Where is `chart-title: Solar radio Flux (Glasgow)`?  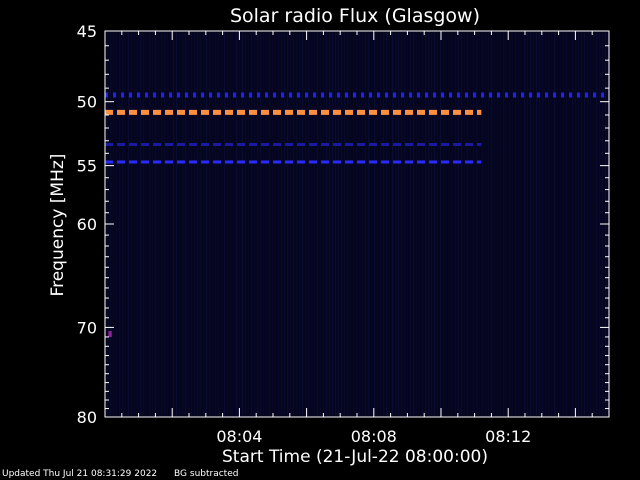
chart-title: Solar radio Flux (Glasgow) is located at coordinates (355, 16).